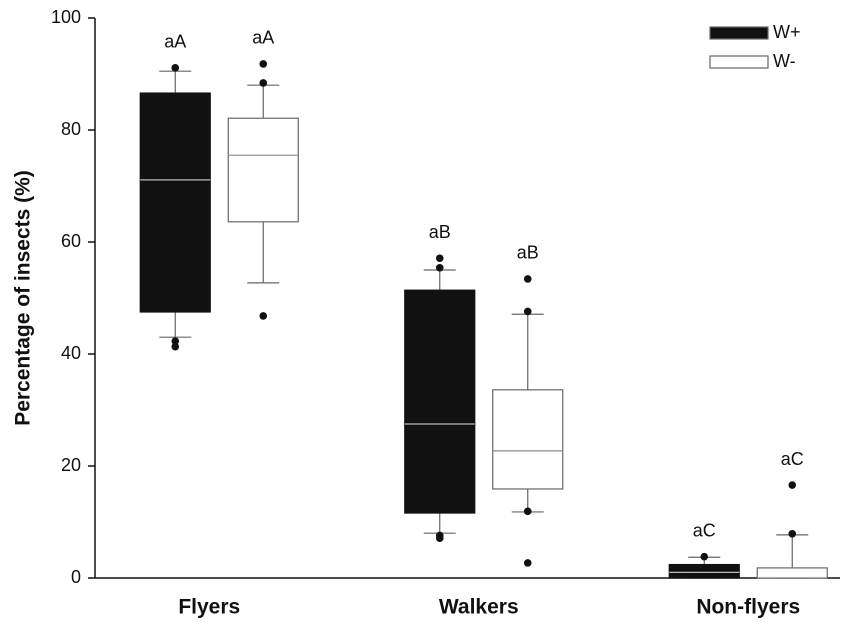 The height and width of the screenshot is (627, 865). Describe the element at coordinates (71, 465) in the screenshot. I see `y-tick-label: 20` at that location.